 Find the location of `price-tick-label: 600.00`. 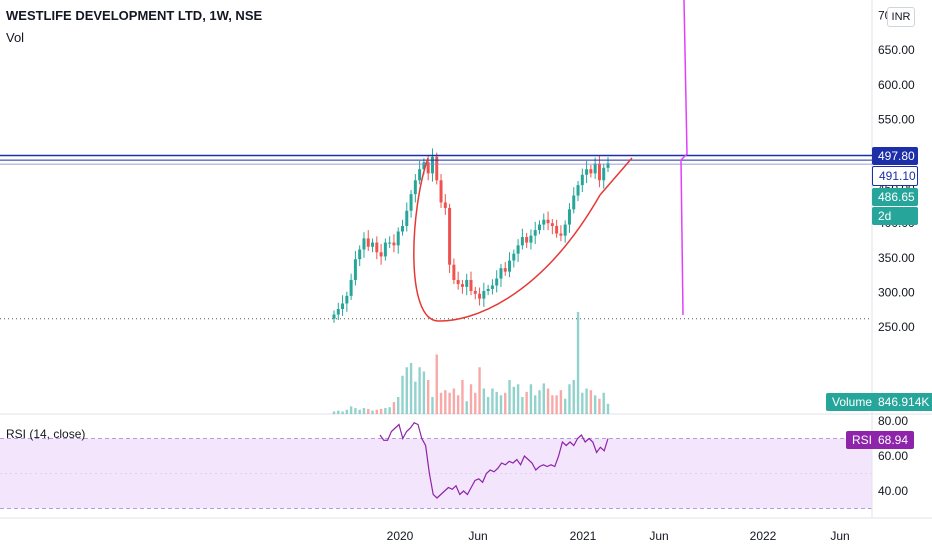

price-tick-label: 600.00 is located at coordinates (896, 85).